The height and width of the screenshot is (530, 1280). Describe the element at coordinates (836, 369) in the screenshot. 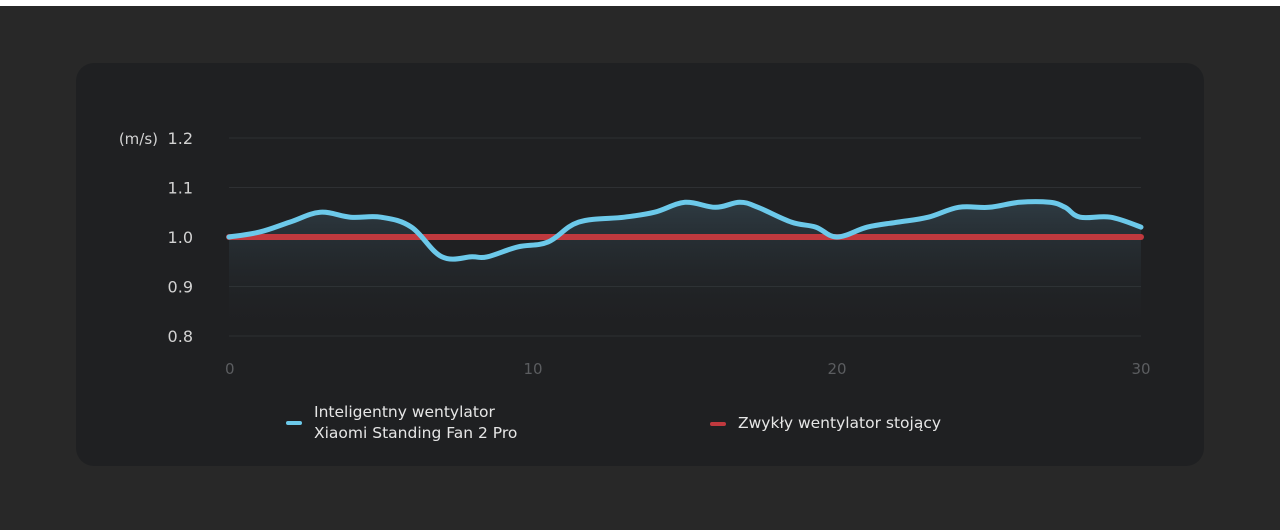

I see `x-tick-label: 20` at that location.